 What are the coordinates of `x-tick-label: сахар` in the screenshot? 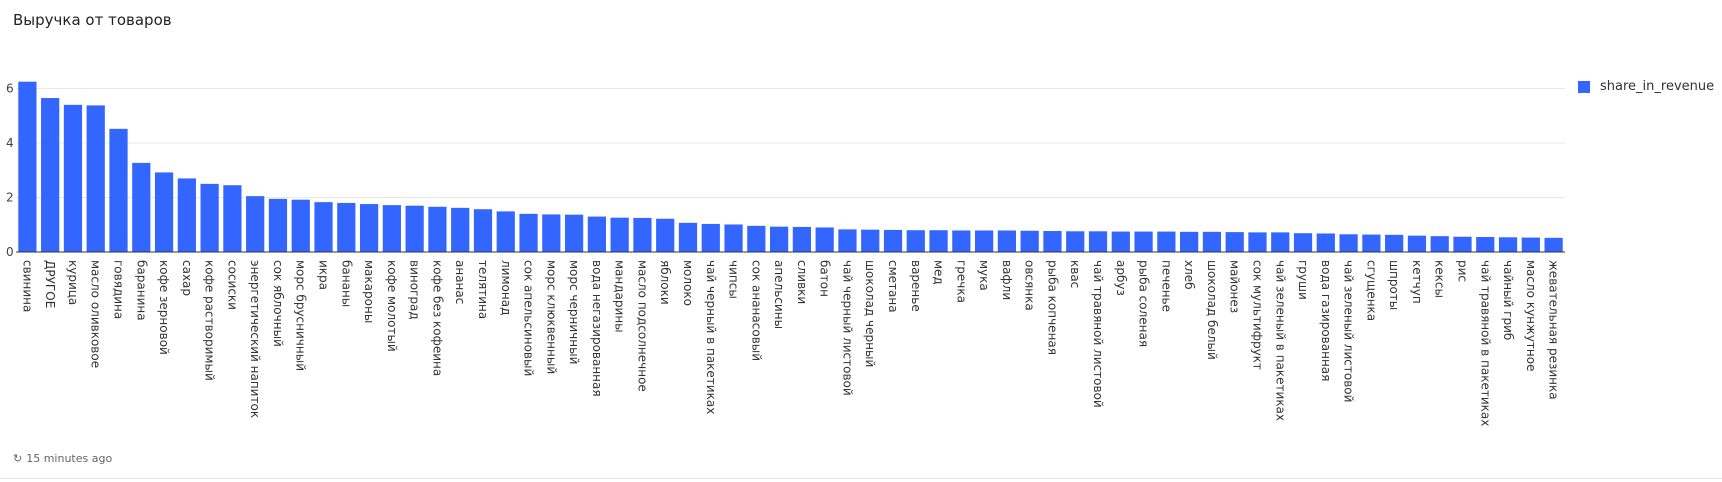 It's located at (187, 278).